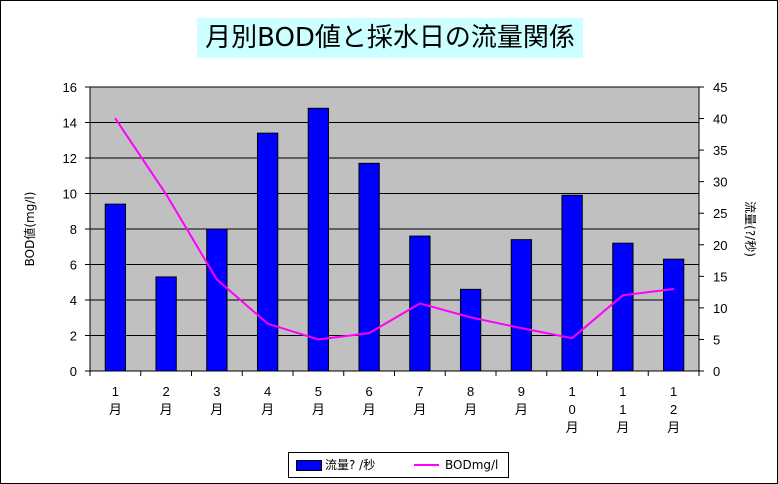  I want to click on y-left-tick-label: 16, so click(70, 87).